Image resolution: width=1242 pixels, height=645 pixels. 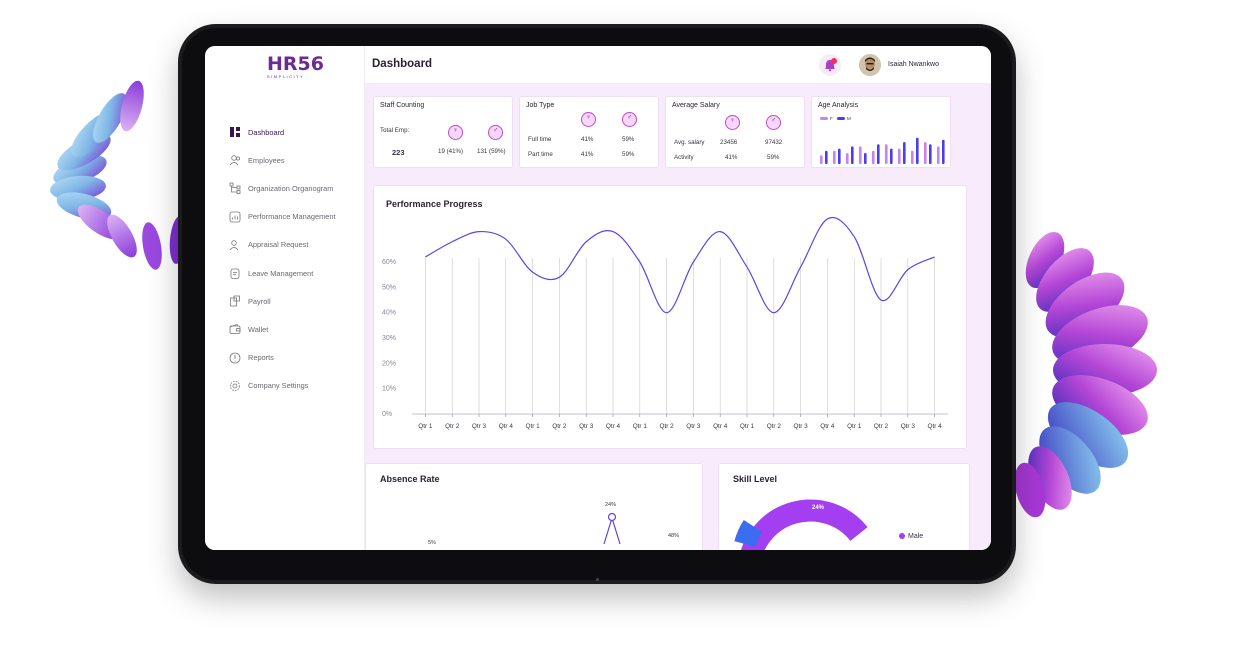 What do you see at coordinates (295, 69) in the screenshot?
I see `brand-logo: HR56 SIMPLICITY` at bounding box center [295, 69].